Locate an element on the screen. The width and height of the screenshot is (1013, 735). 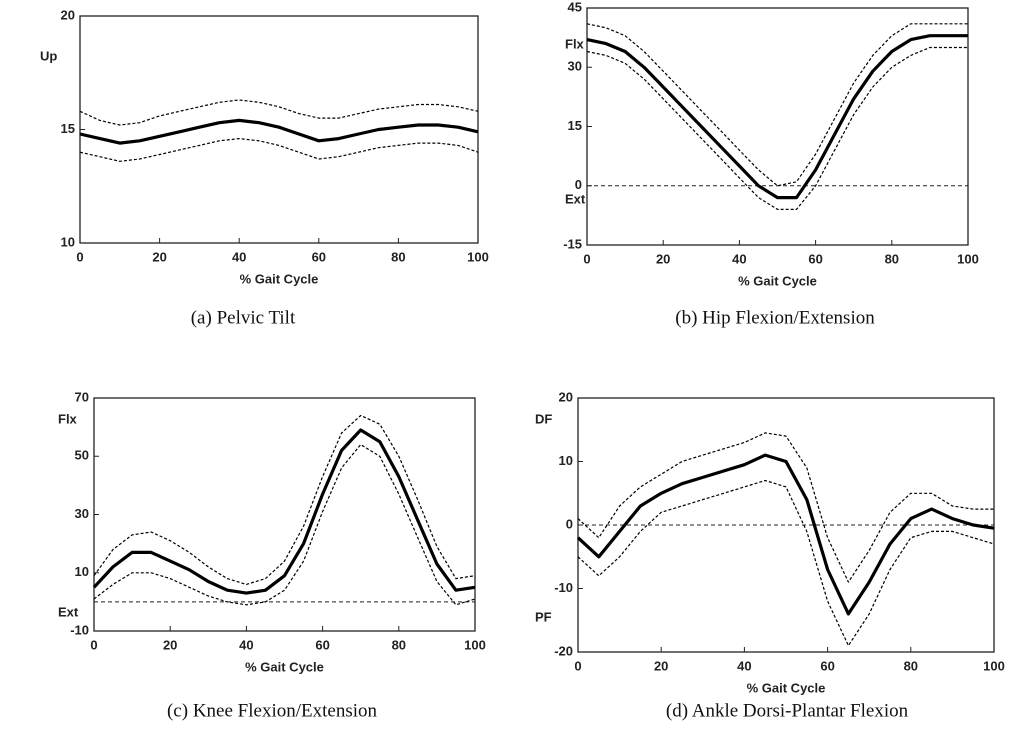
y-tick-label: -15 is located at coordinates (572, 243).